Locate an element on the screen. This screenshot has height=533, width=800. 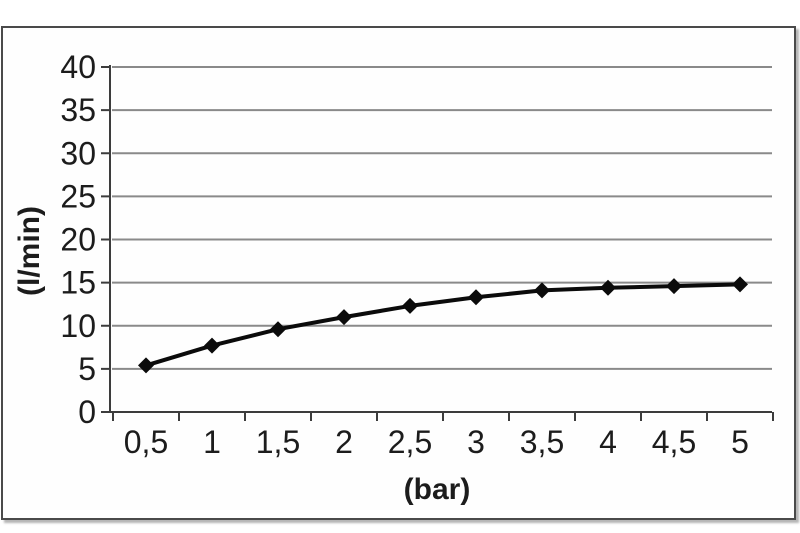
x-tick-label: 0,5 is located at coordinates (146, 442).